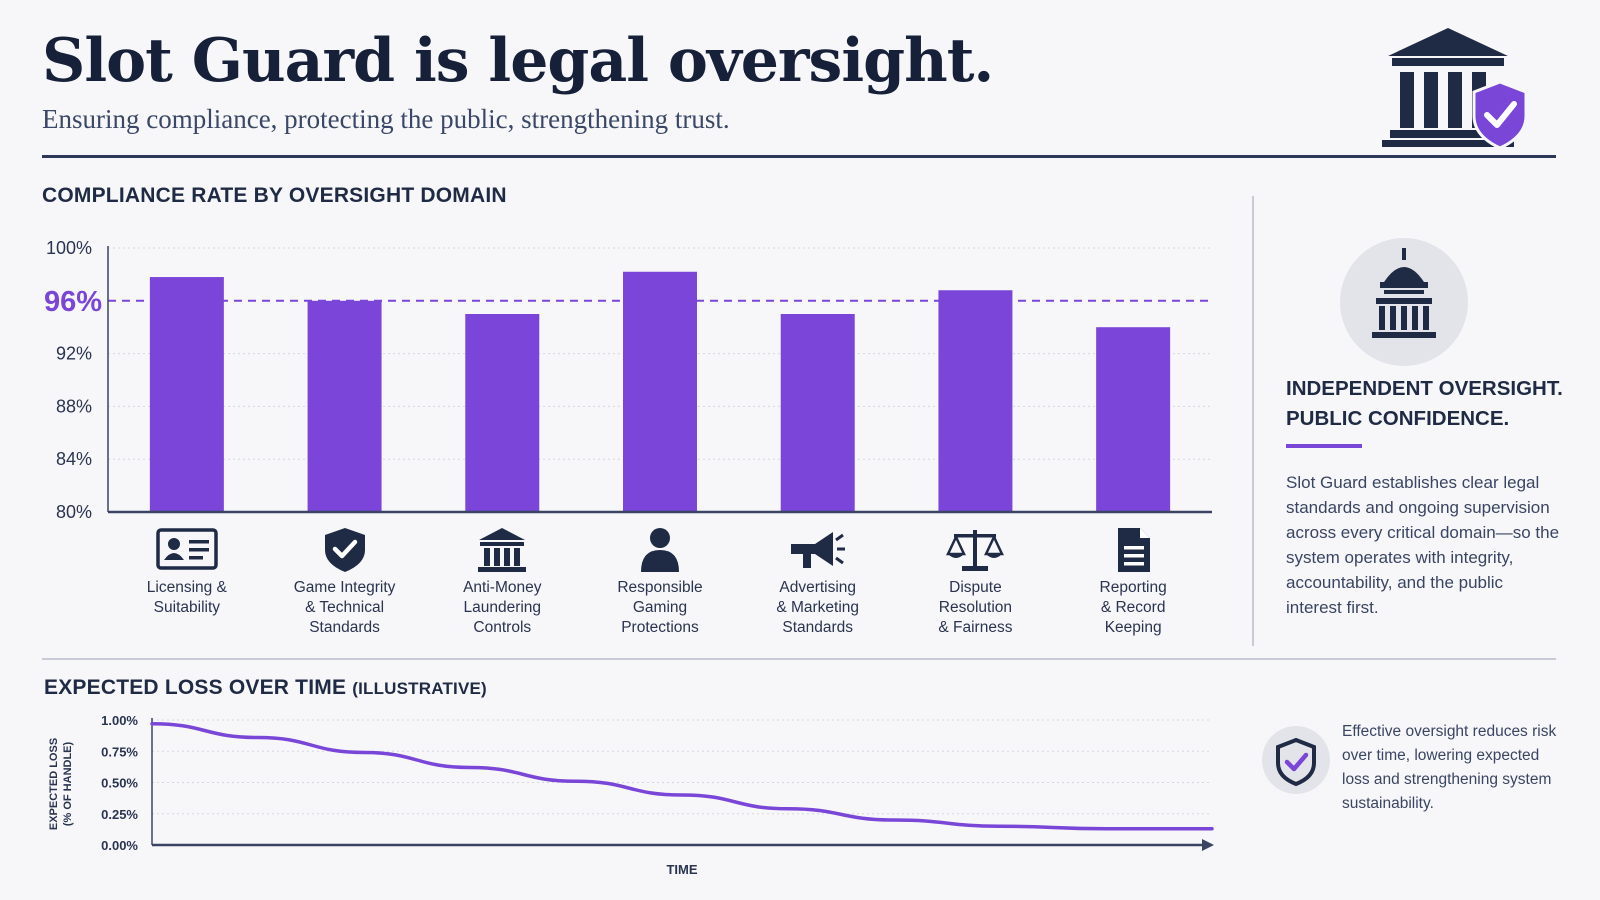 The width and height of the screenshot is (1600, 900). What do you see at coordinates (502, 587) in the screenshot?
I see `category-label-line: Anti-Money` at bounding box center [502, 587].